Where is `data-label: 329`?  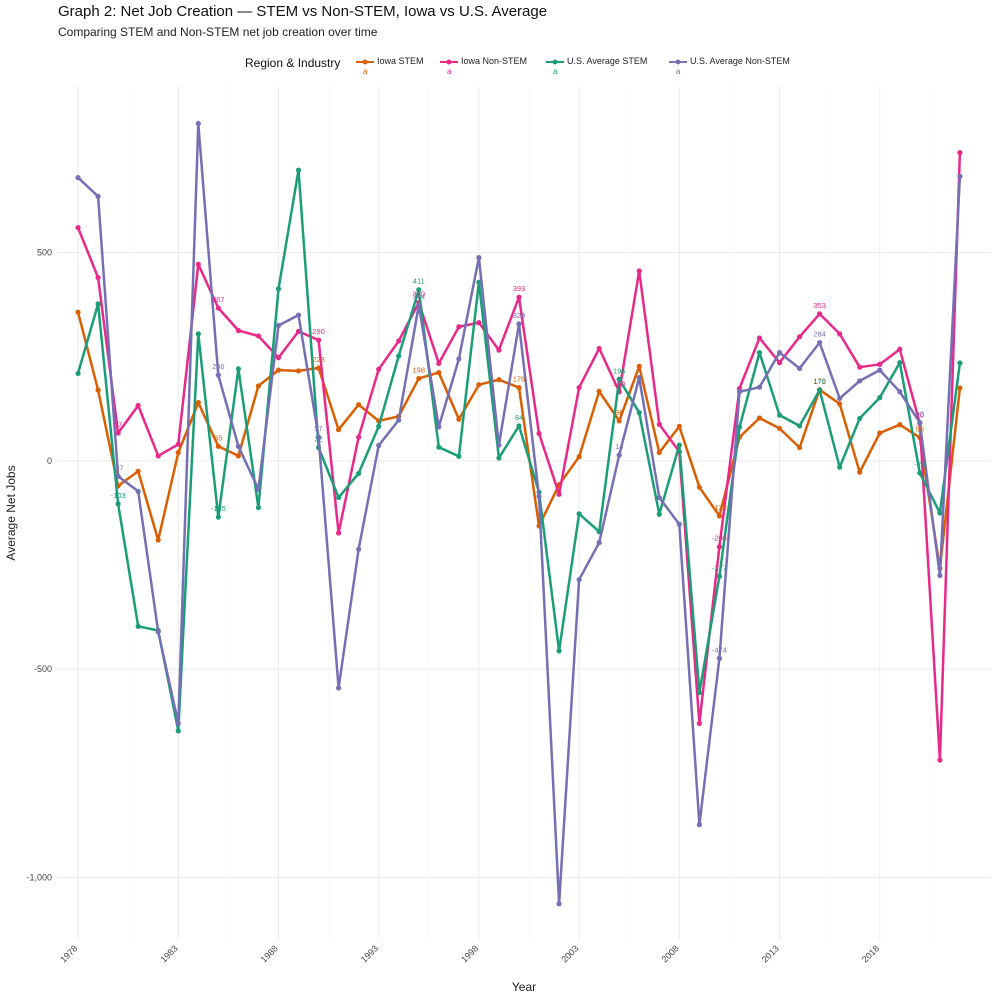
data-label: 329 is located at coordinates (519, 315).